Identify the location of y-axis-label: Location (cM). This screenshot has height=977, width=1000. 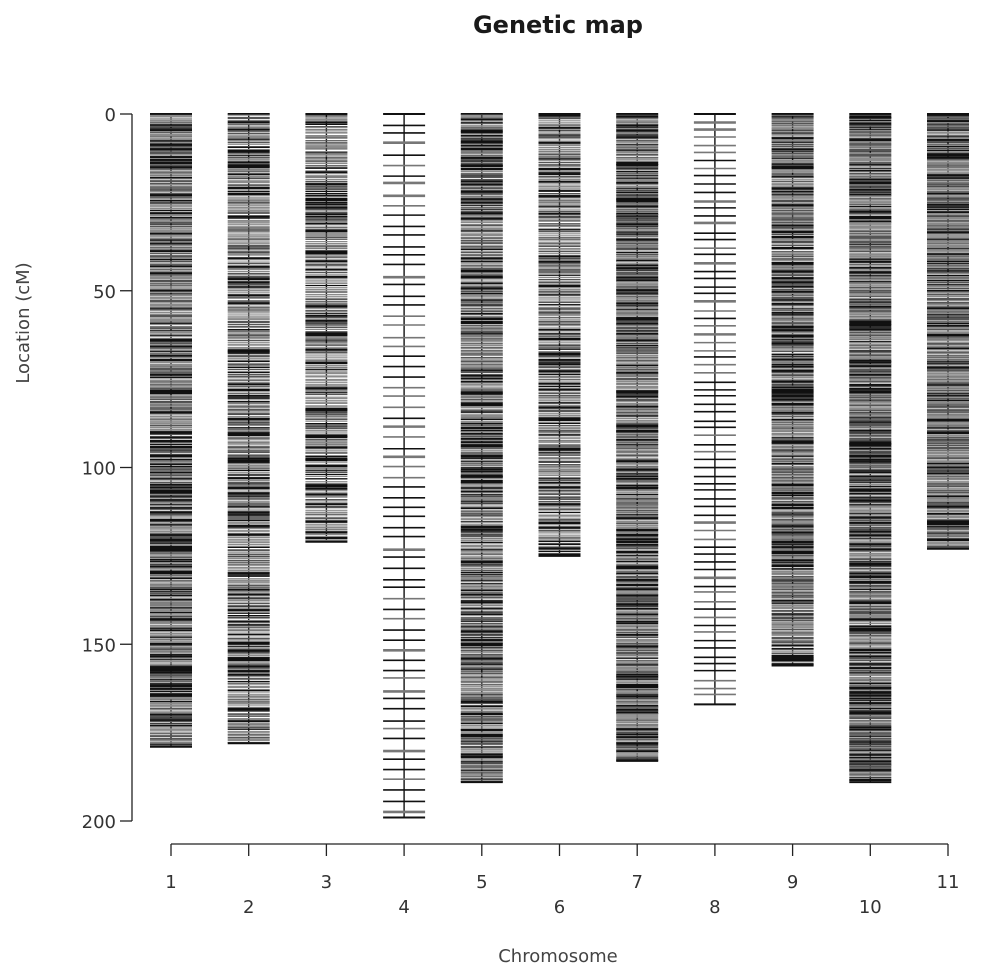
(23, 322).